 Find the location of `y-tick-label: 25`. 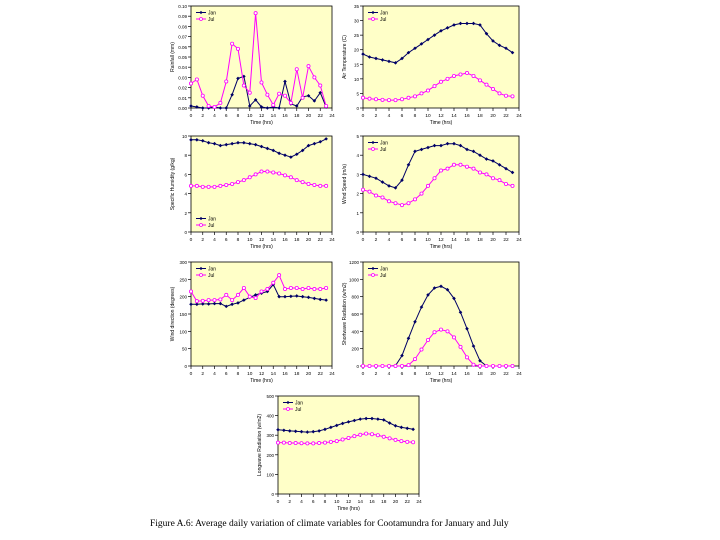

y-tick-label: 25 is located at coordinates (357, 35).